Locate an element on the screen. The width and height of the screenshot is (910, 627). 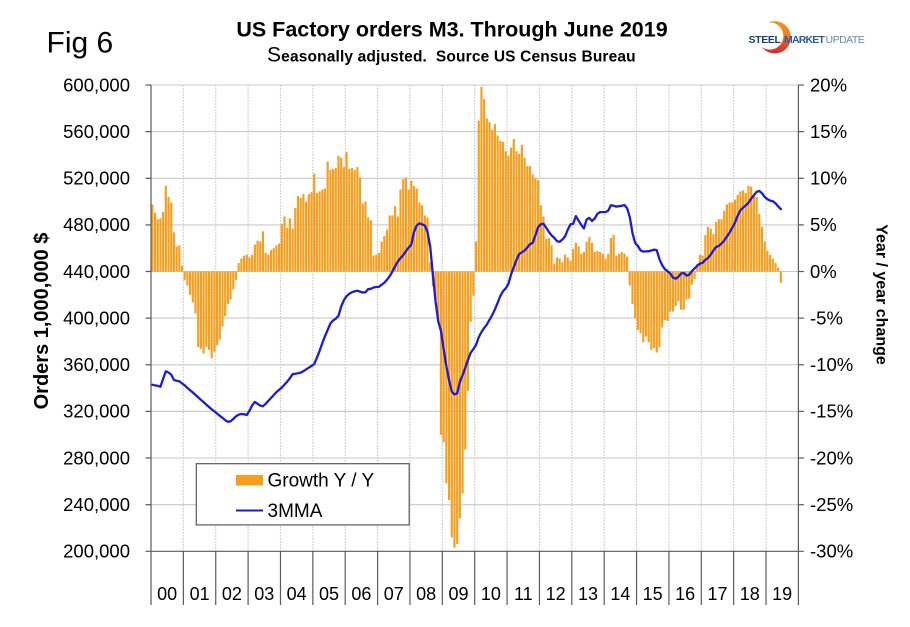
svg-text: 02 is located at coordinates (232, 594).